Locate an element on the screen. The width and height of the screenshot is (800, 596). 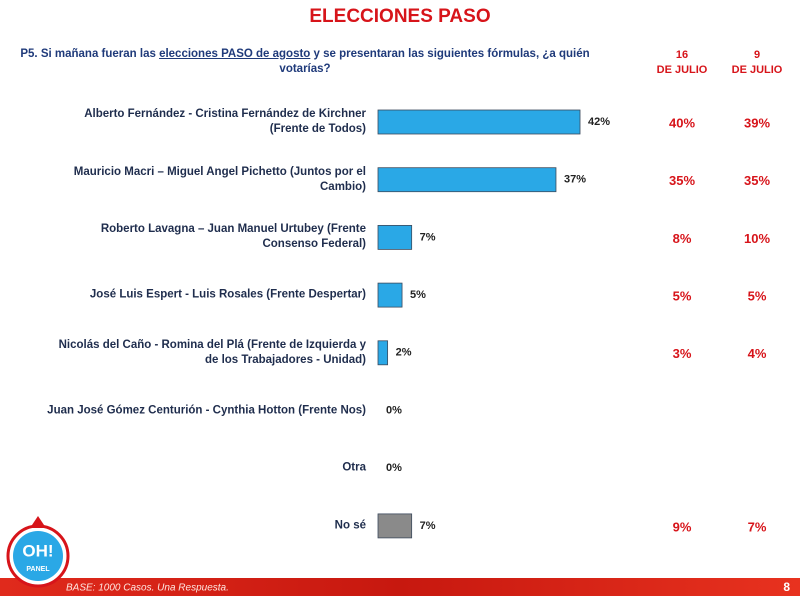
value-label: 5% is located at coordinates (418, 295).